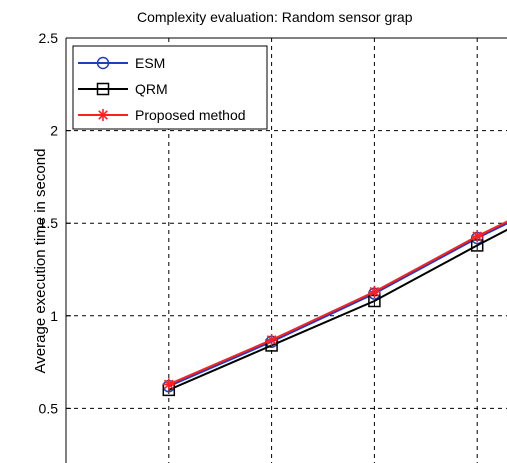 This screenshot has height=463, width=507. What do you see at coordinates (170, 87) in the screenshot?
I see `legend: ESM QRM Proposed method` at bounding box center [170, 87].